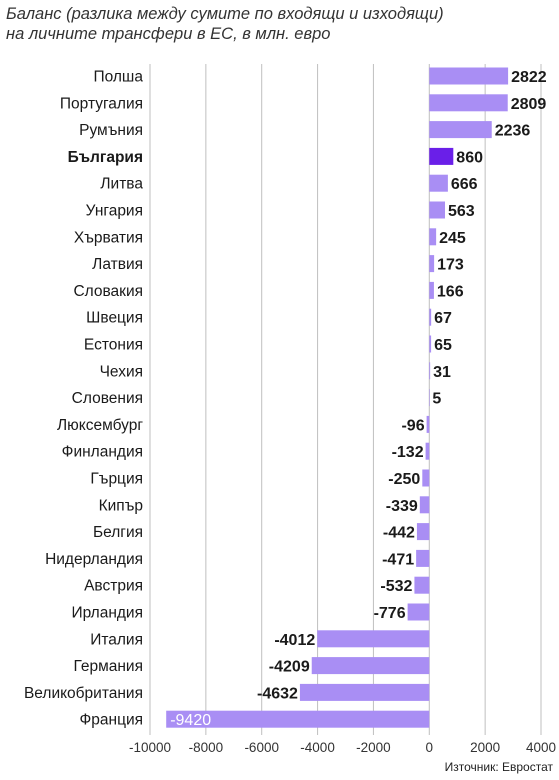  What do you see at coordinates (116, 479) in the screenshot?
I see `category-label: Гърция` at bounding box center [116, 479].